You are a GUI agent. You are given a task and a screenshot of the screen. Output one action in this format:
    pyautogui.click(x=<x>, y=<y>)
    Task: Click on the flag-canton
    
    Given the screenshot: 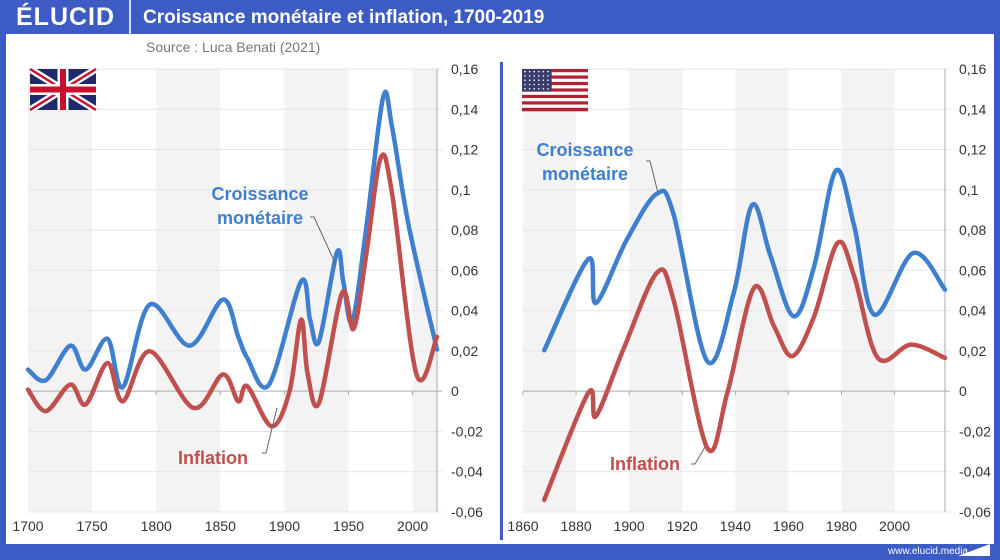 What is the action you would take?
    pyautogui.click(x=537, y=80)
    